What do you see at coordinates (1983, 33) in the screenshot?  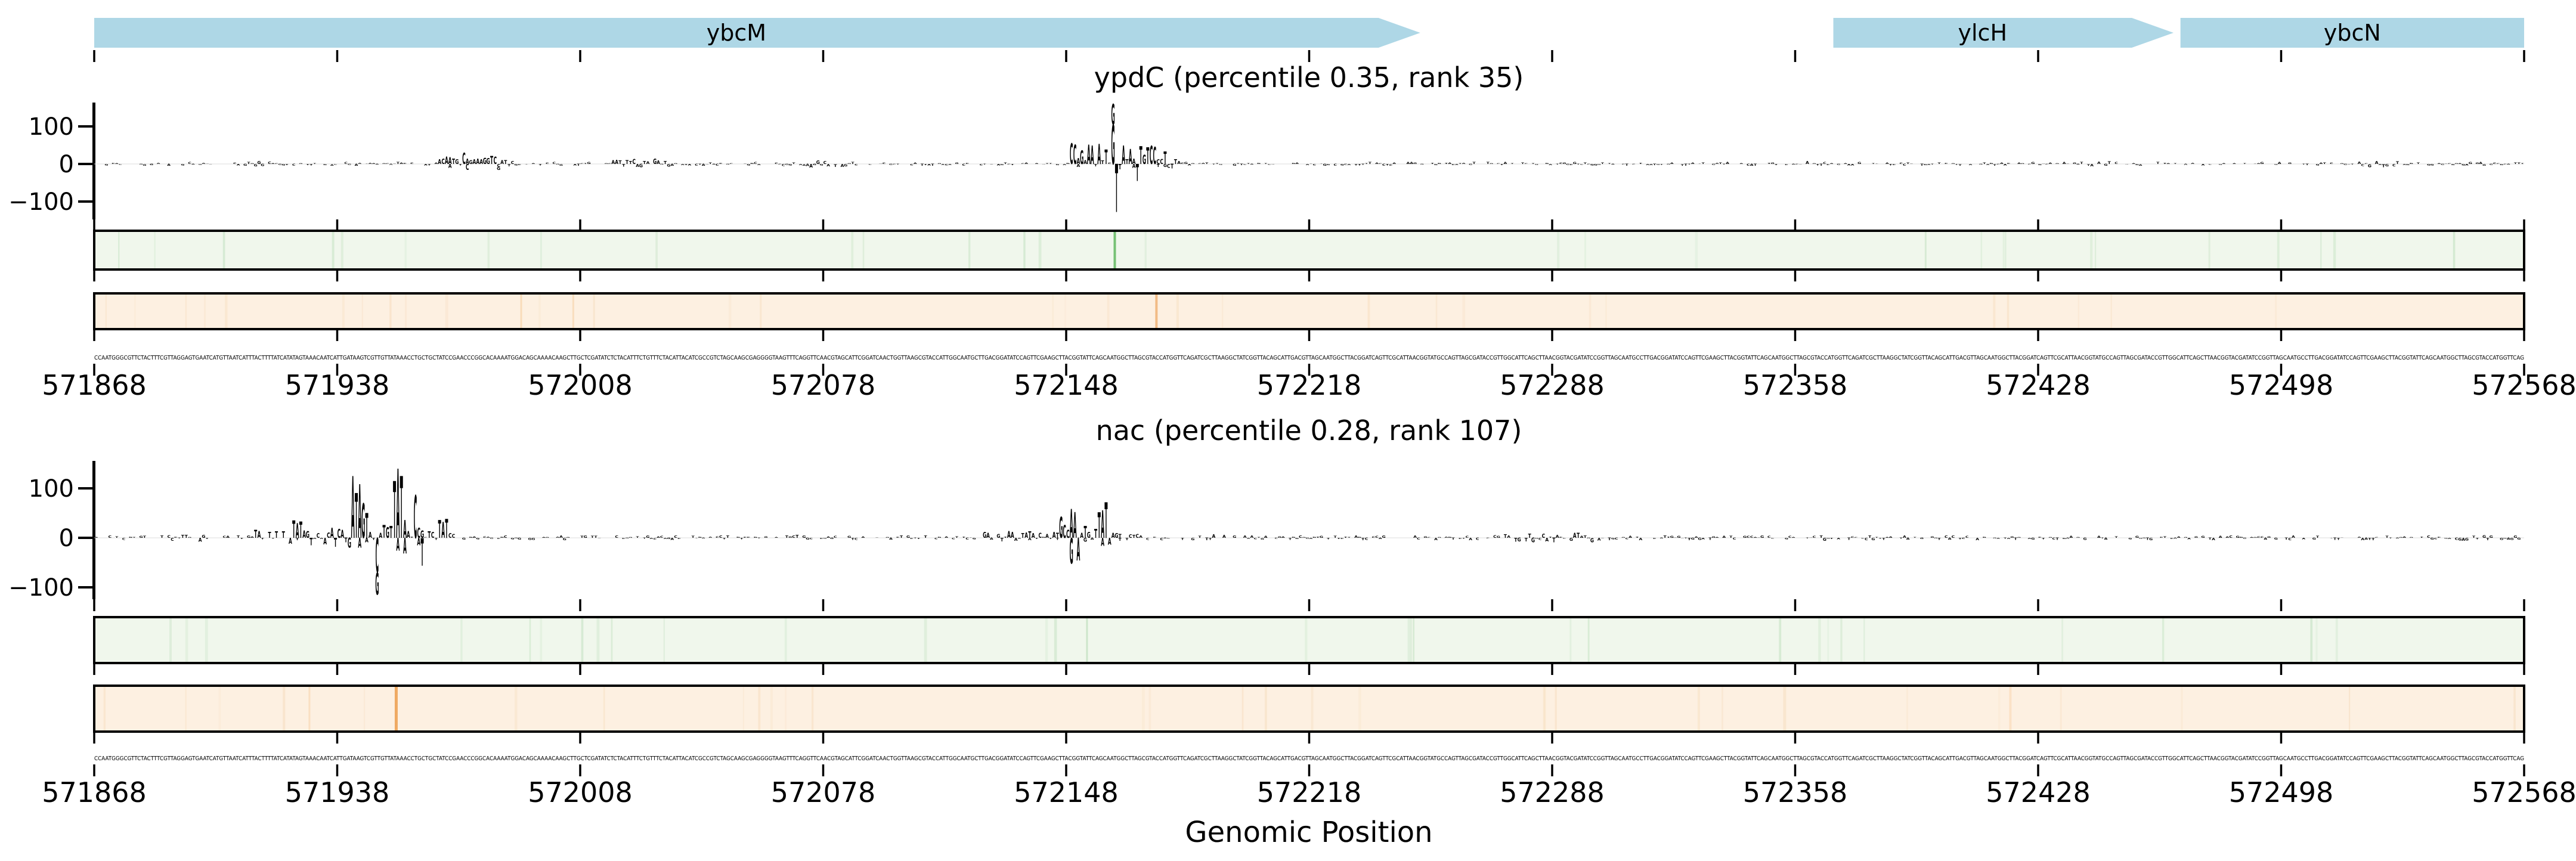 I see `gene-label: ylcH` at bounding box center [1983, 33].